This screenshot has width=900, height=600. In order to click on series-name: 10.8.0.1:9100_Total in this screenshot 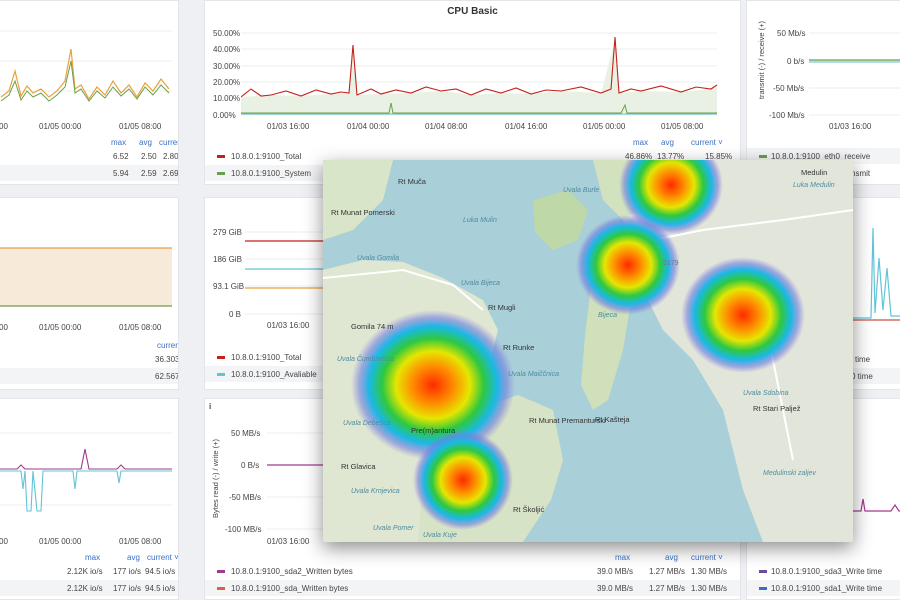, I will do `click(266, 156)`.